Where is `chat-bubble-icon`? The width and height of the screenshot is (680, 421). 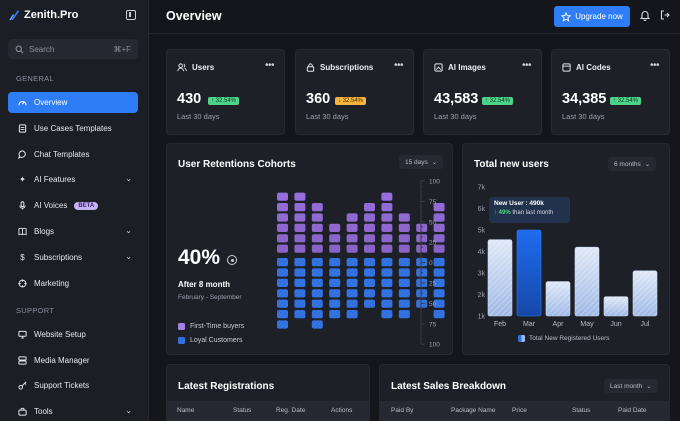 chat-bubble-icon is located at coordinates (22, 154).